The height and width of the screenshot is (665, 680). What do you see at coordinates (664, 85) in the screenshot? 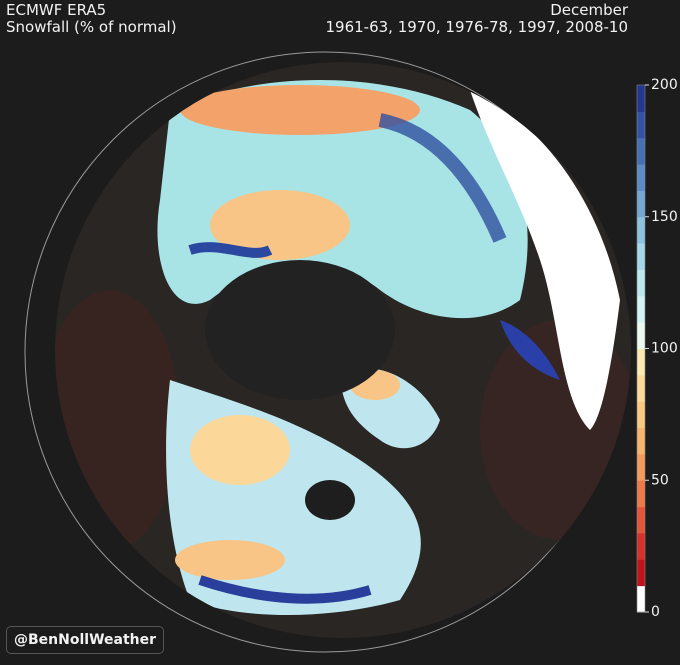
I see `colorbar-tick-label: 200` at bounding box center [664, 85].